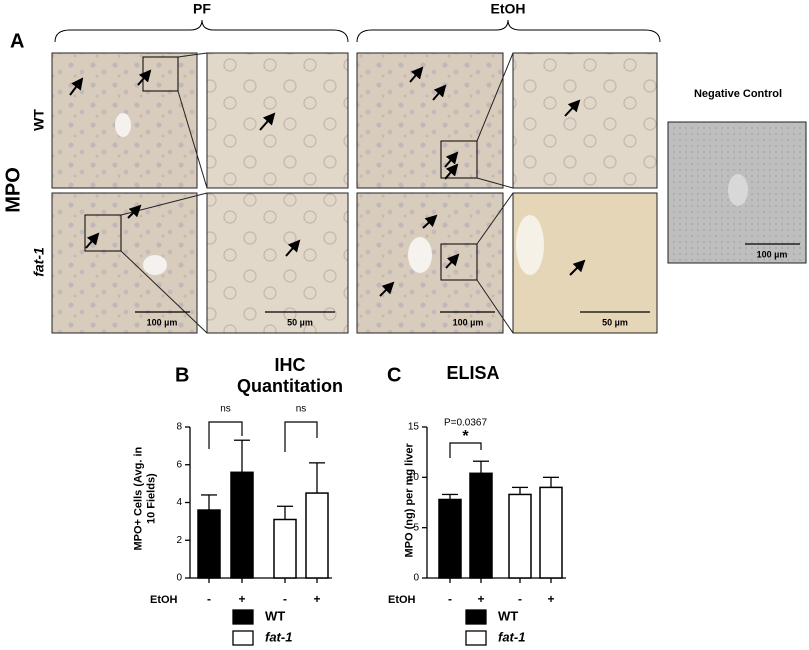  What do you see at coordinates (414, 427) in the screenshot?
I see `y-tick-label: 15` at bounding box center [414, 427].